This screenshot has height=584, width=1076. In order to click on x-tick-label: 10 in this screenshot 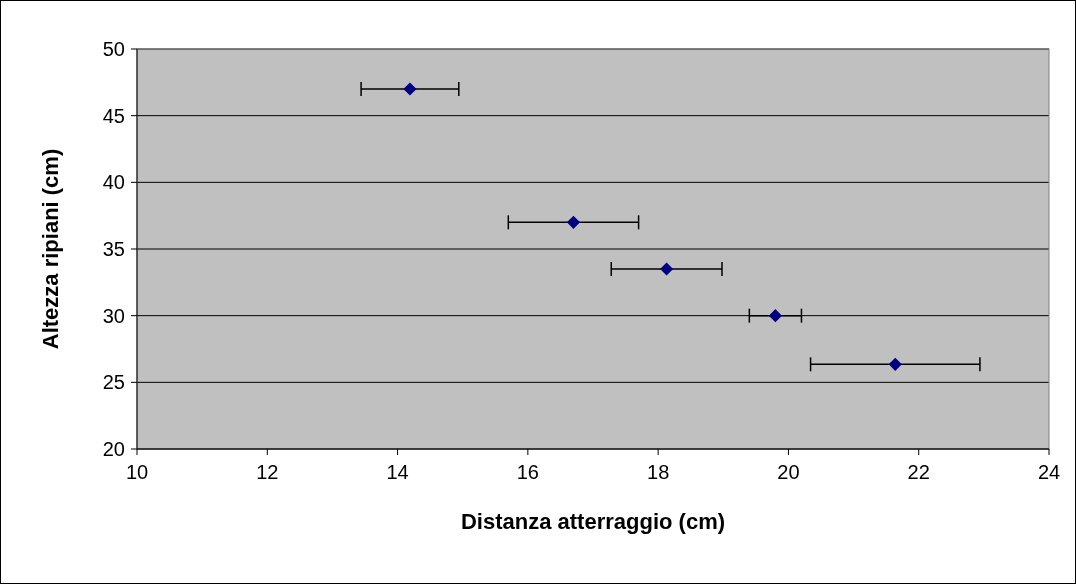, I will do `click(137, 472)`.